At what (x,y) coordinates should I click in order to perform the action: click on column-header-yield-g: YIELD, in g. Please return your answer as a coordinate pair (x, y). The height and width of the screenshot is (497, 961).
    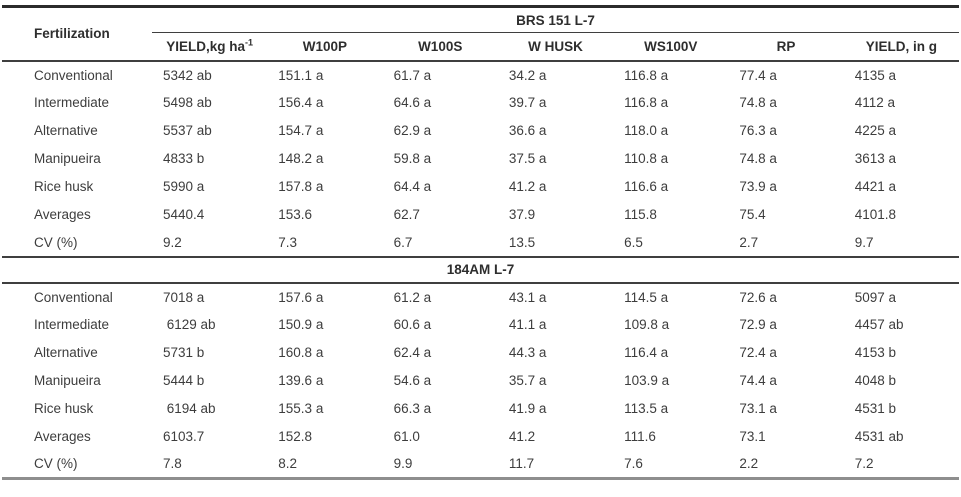
    Looking at the image, I should click on (901, 47).